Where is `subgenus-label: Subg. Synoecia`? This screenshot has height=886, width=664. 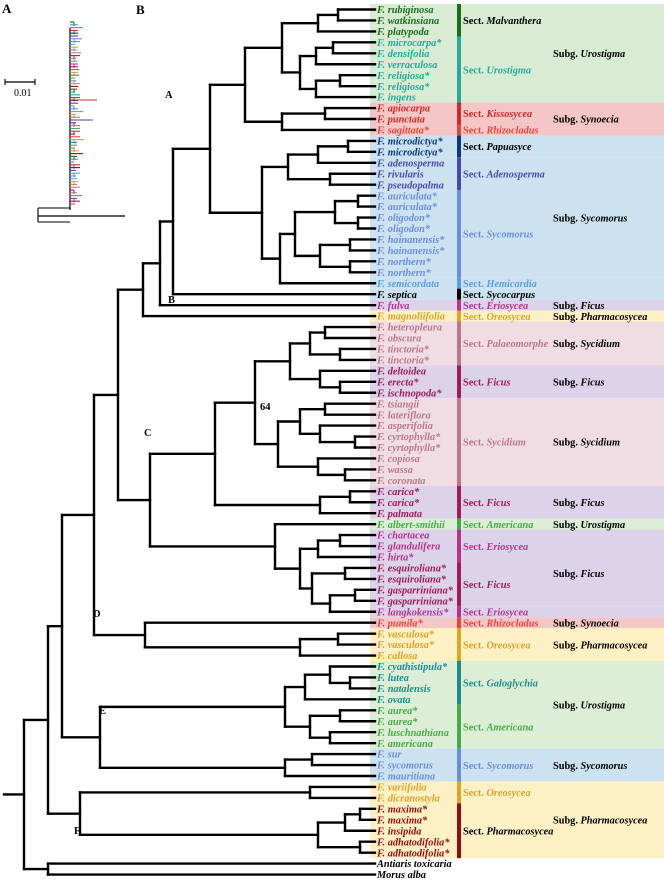 subgenus-label: Subg. Synoecia is located at coordinates (586, 120).